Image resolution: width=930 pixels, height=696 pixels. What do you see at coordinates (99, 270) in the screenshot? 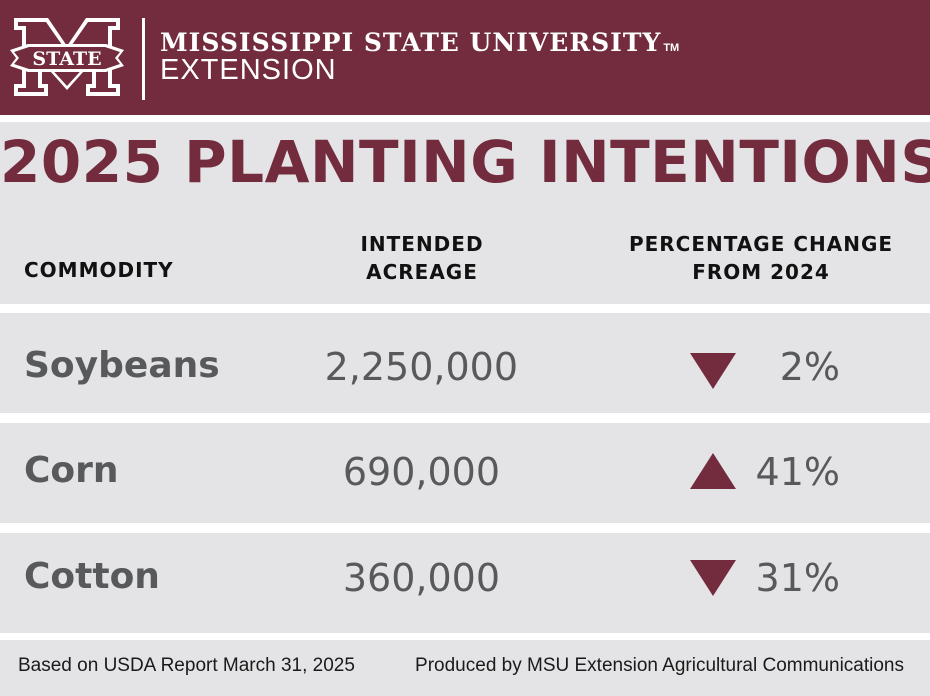
I see `column-header-commodity: COMMODITY` at bounding box center [99, 270].